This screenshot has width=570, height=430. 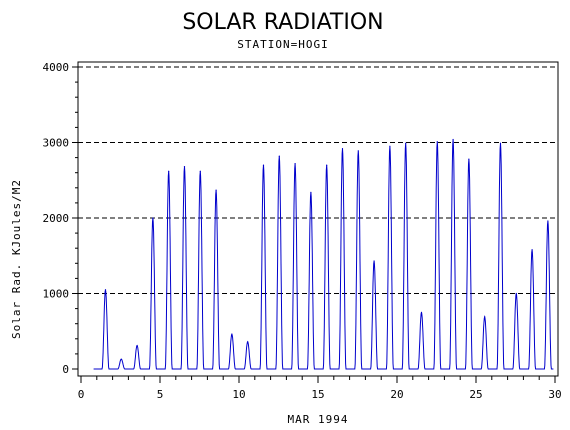 What do you see at coordinates (56, 143) in the screenshot?
I see `y-tick-label: 3000` at bounding box center [56, 143].